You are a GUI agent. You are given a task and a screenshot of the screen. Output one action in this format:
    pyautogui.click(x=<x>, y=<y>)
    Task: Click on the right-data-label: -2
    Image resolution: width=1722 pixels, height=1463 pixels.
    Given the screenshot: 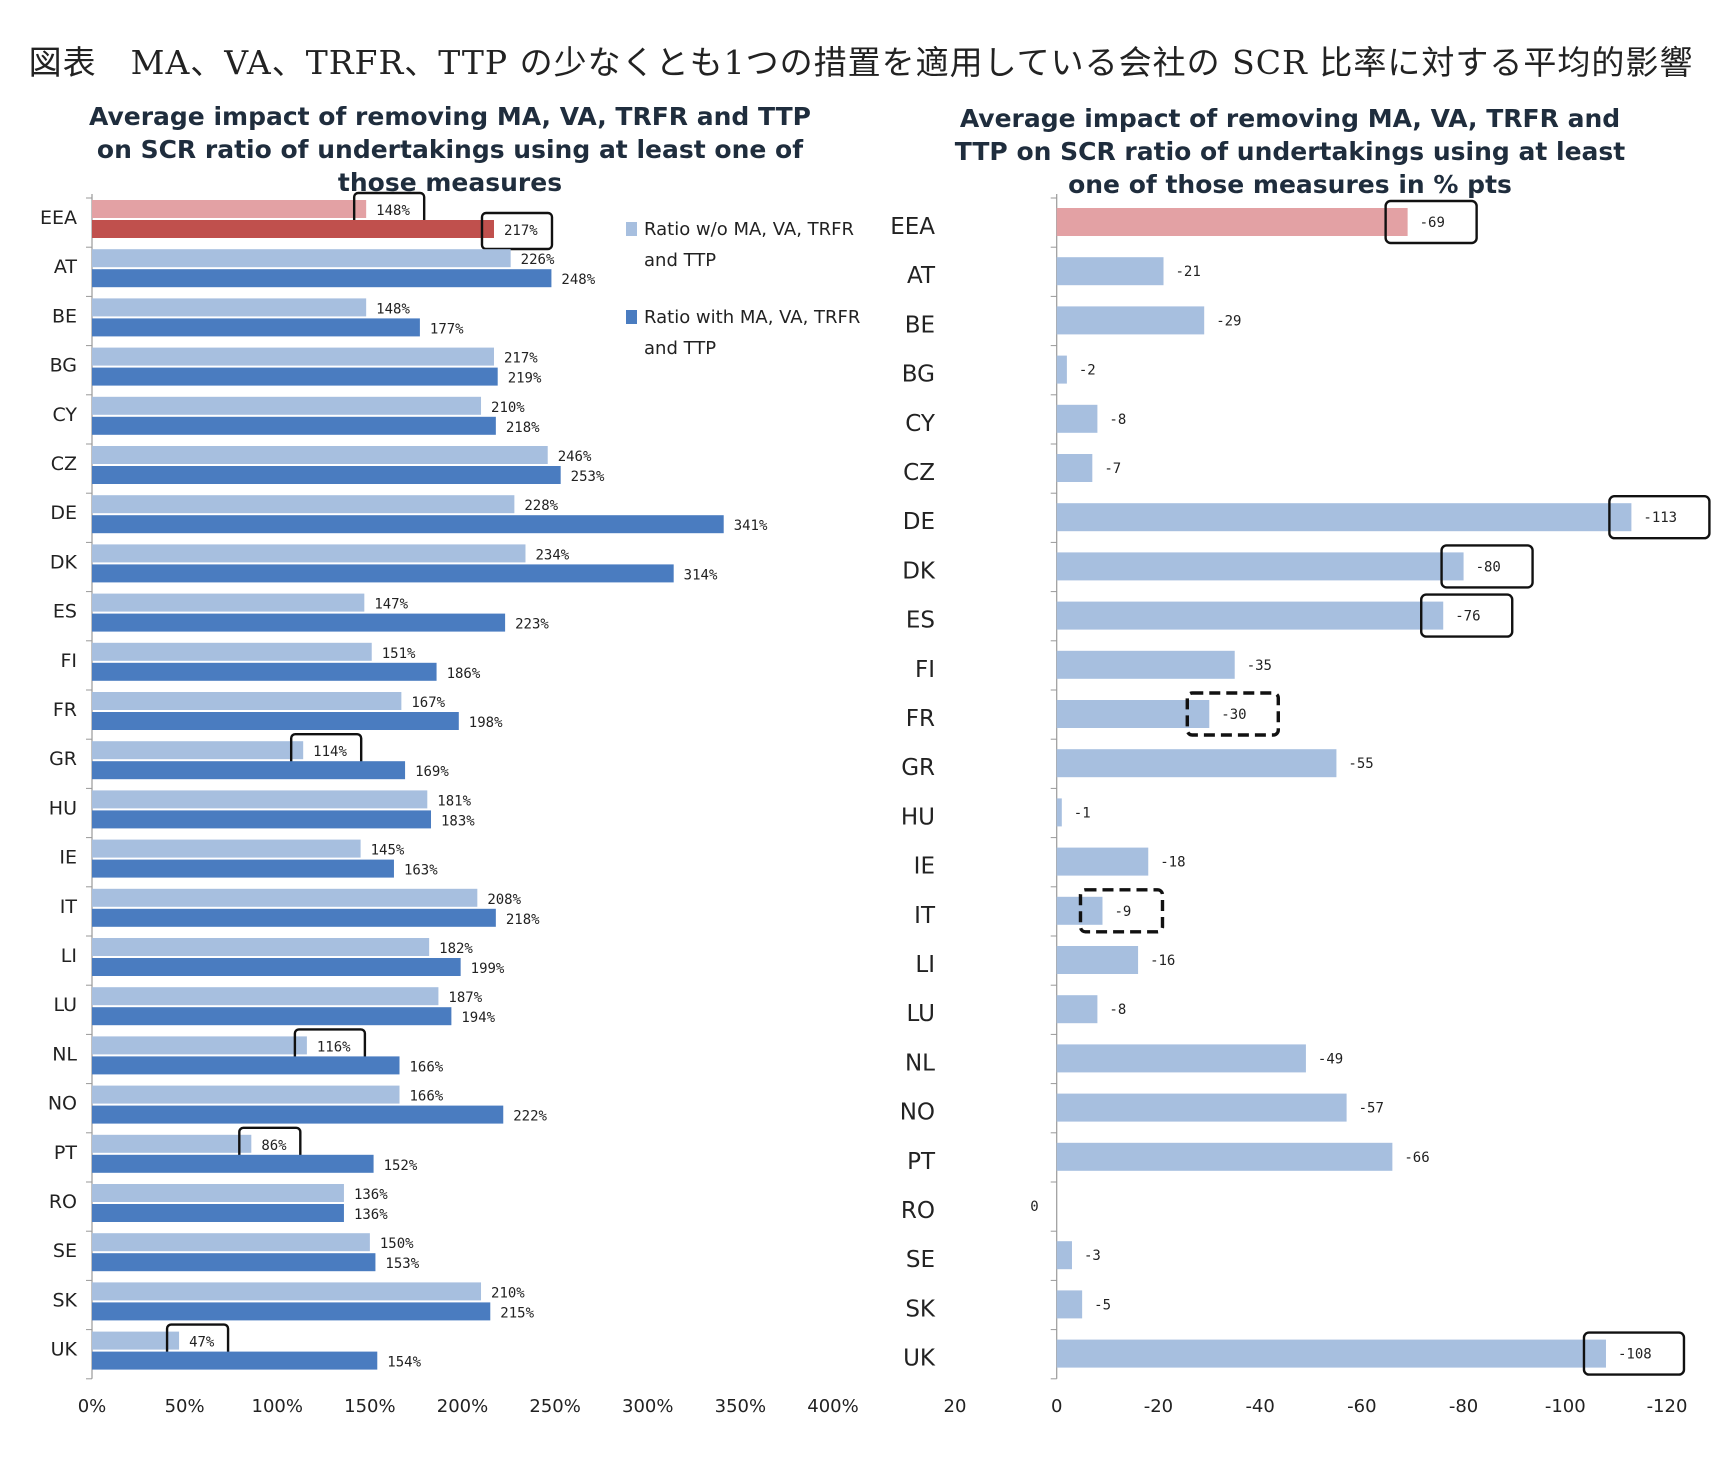 What is the action you would take?
    pyautogui.click(x=1087, y=371)
    